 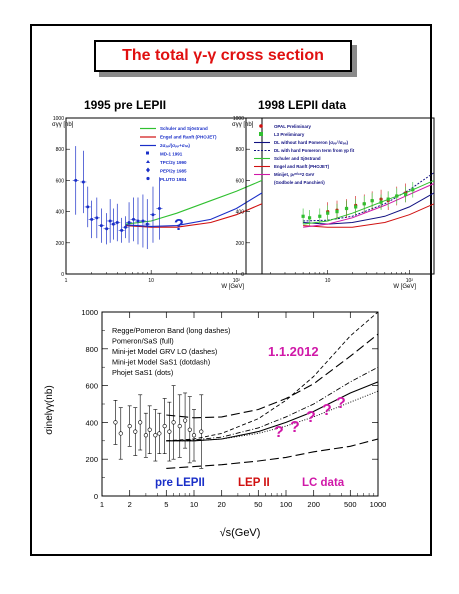 What do you see at coordinates (323, 483) in the screenshot?
I see `annotation-lc-data: LC data` at bounding box center [323, 483].